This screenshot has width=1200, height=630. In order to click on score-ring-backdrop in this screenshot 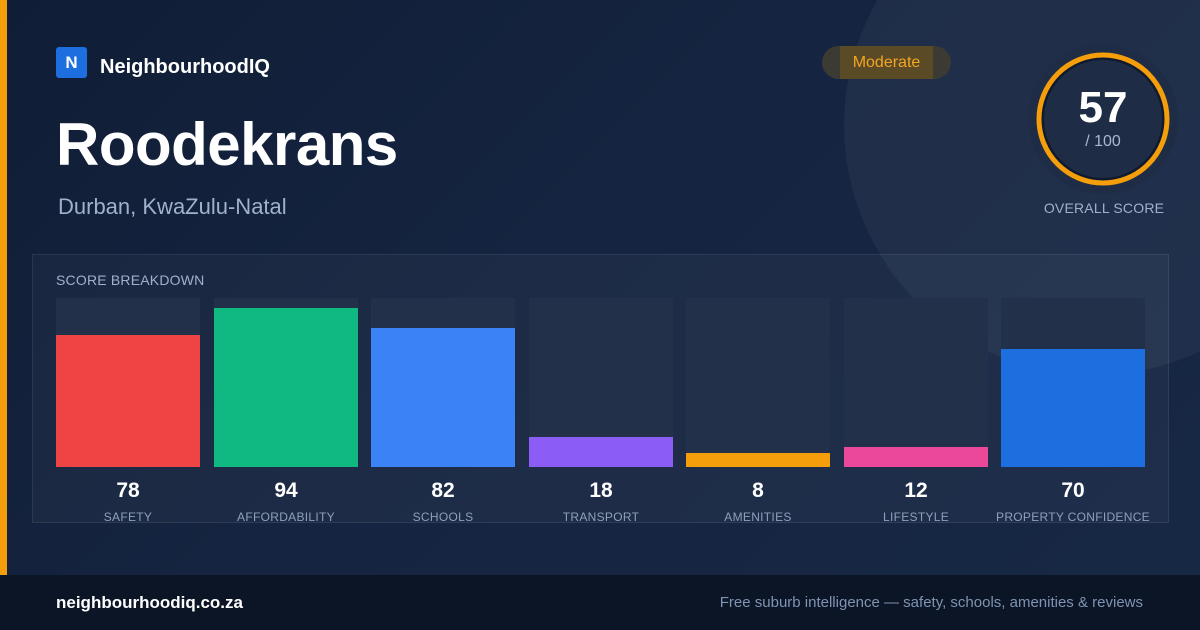, I will do `click(1103, 119)`.